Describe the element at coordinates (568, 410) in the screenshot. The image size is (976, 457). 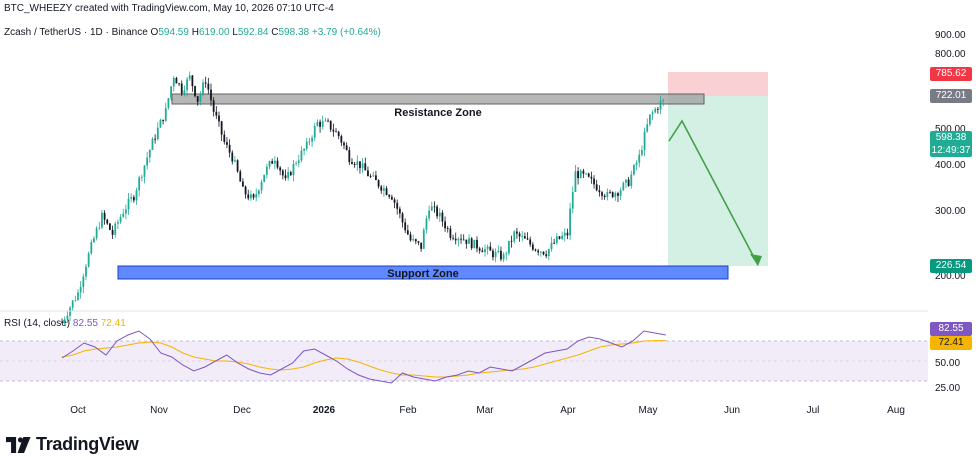
I see `time-tick-label: Apr` at that location.